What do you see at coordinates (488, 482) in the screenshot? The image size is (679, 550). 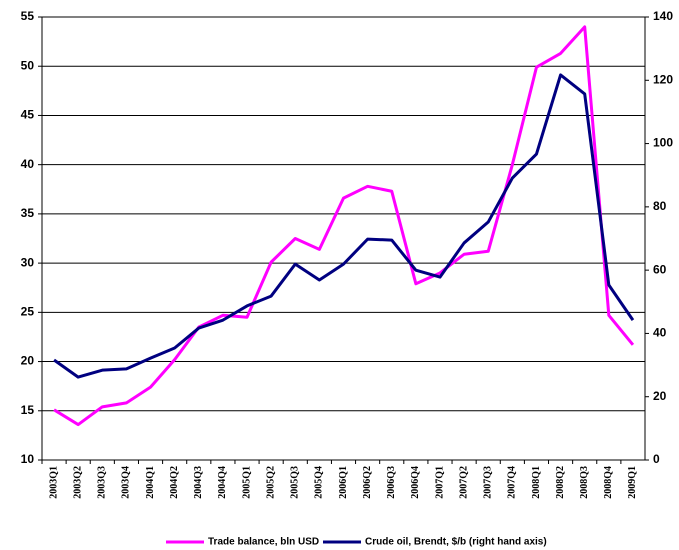 I see `x-tick-label: 2007Q3` at bounding box center [488, 482].